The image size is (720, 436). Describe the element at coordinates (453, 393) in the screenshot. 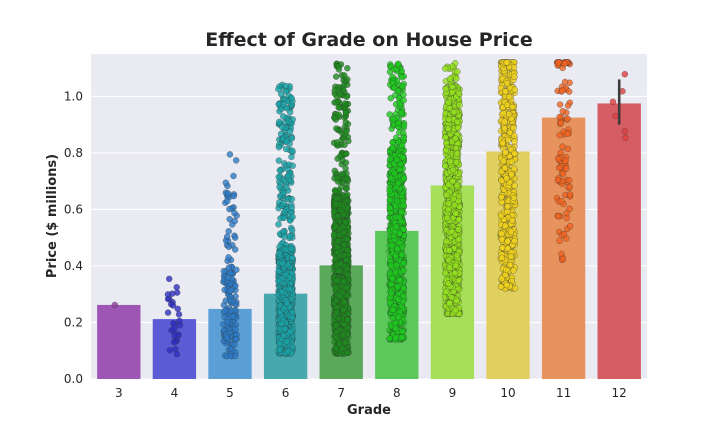

I see `x-tick-label: 9` at that location.